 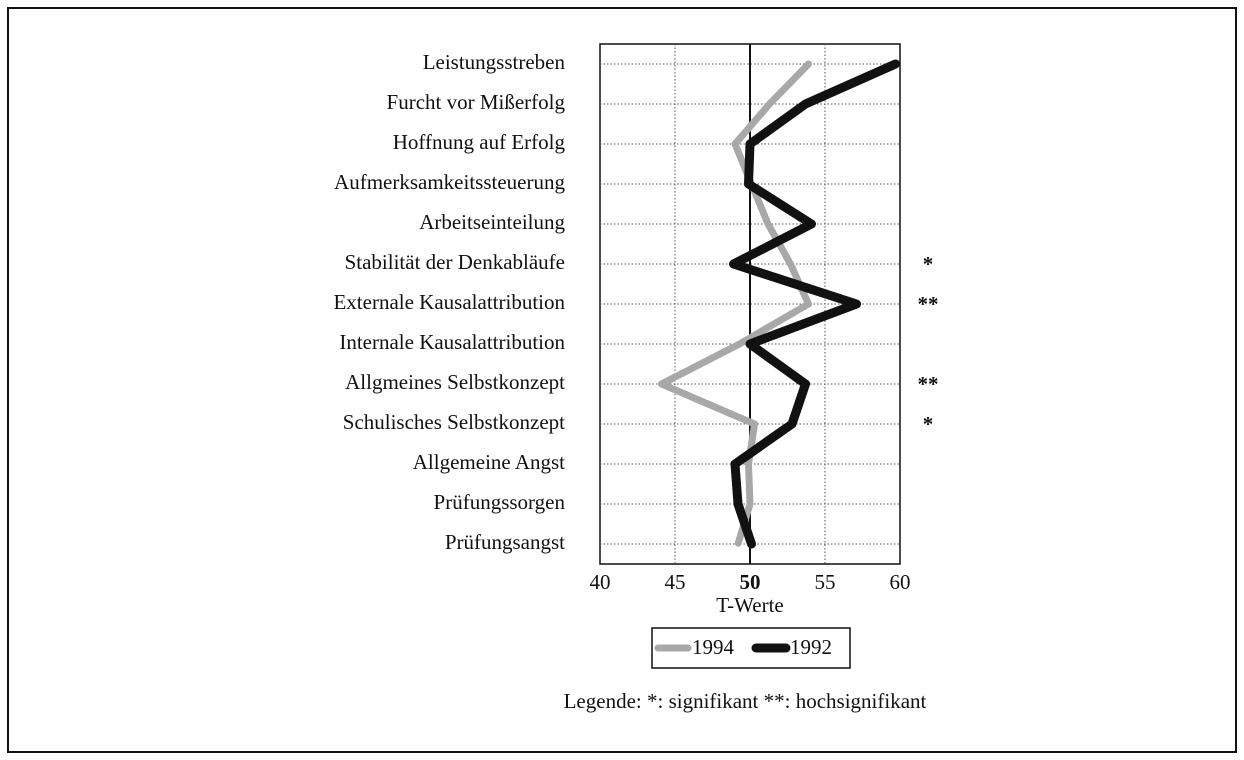 I want to click on x-tick-label: 45, so click(x=675, y=582).